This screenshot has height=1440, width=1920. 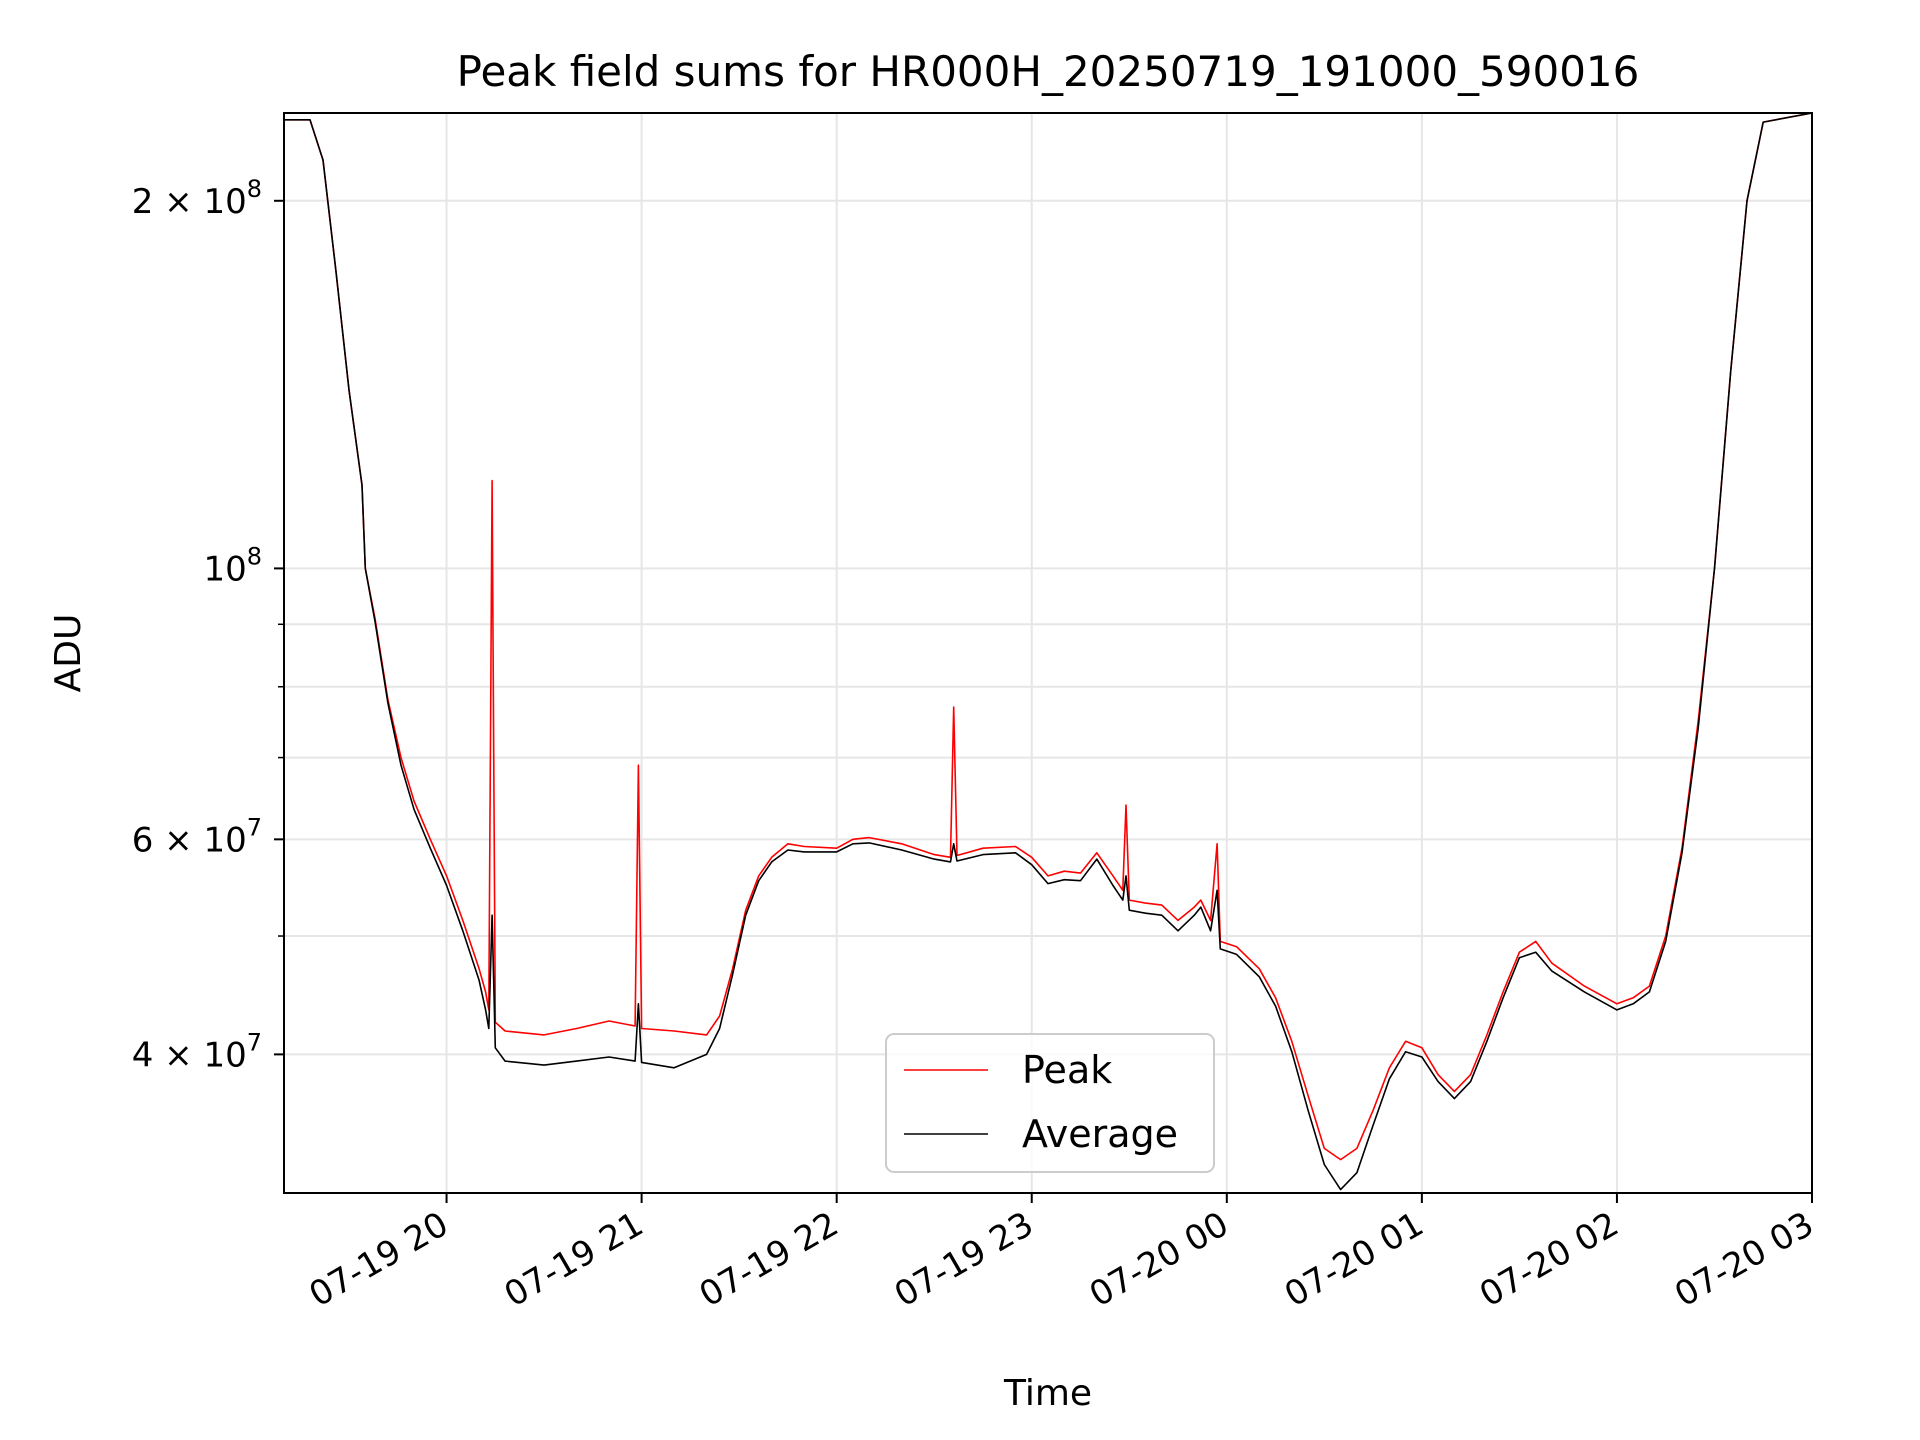 I want to click on y-tick-label: 6 × 107, so click(x=197, y=836).